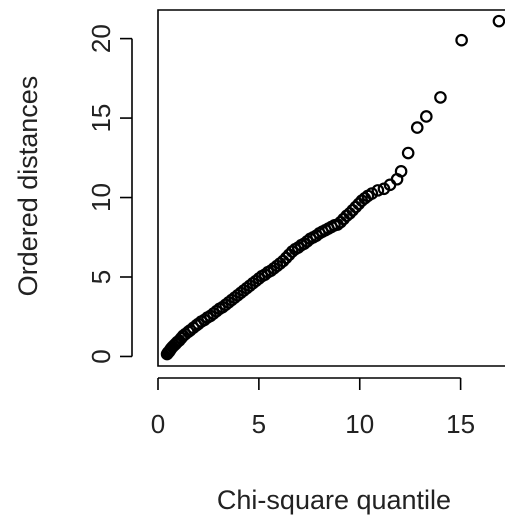  I want to click on x-tick-label: 5, so click(259, 424).